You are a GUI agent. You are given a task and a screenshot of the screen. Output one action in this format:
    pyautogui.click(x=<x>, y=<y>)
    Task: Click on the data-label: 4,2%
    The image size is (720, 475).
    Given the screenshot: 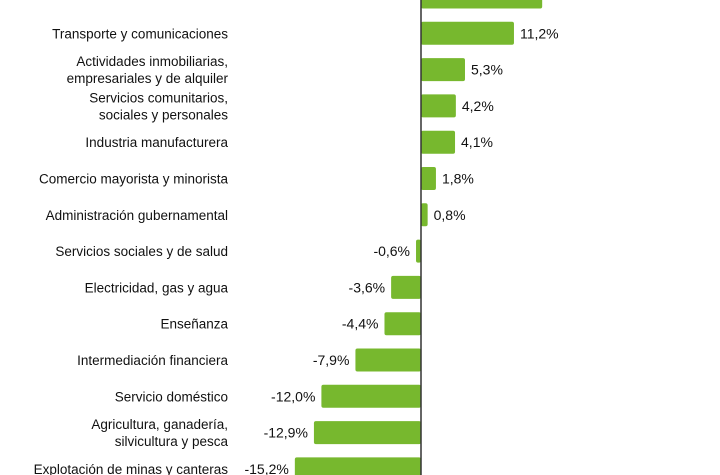 What is the action you would take?
    pyautogui.click(x=478, y=106)
    